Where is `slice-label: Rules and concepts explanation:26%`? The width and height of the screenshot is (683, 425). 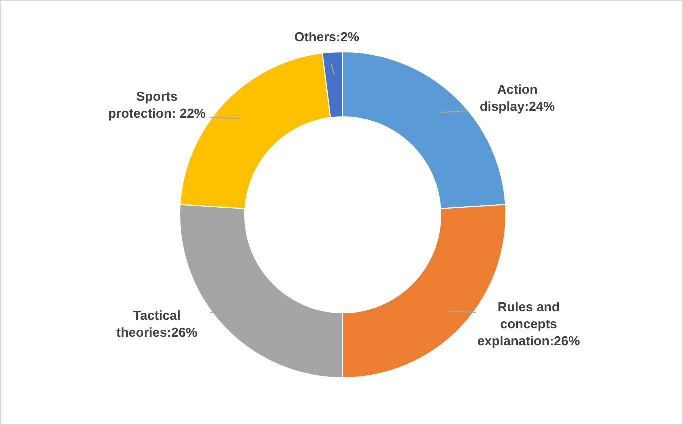 slice-label: Rules and concepts explanation:26% is located at coordinates (529, 324).